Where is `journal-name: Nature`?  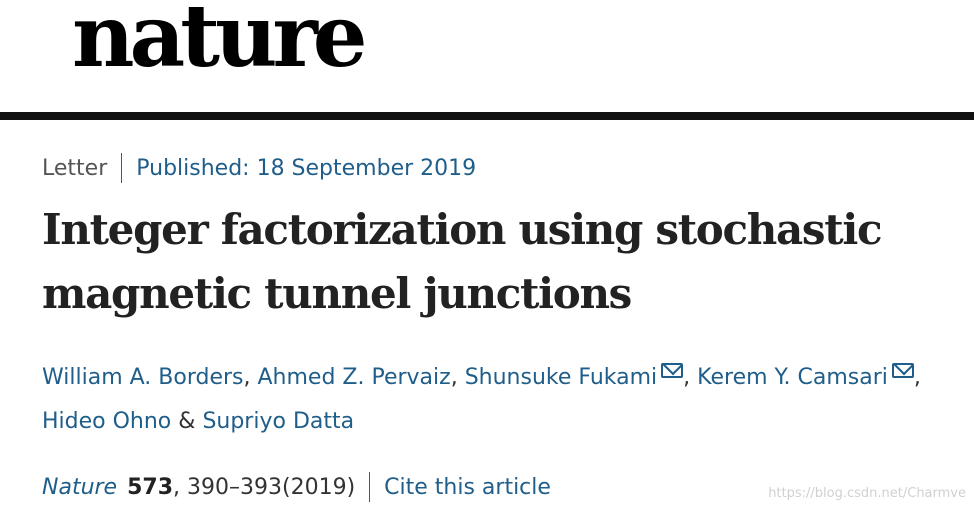 journal-name: Nature is located at coordinates (80, 487).